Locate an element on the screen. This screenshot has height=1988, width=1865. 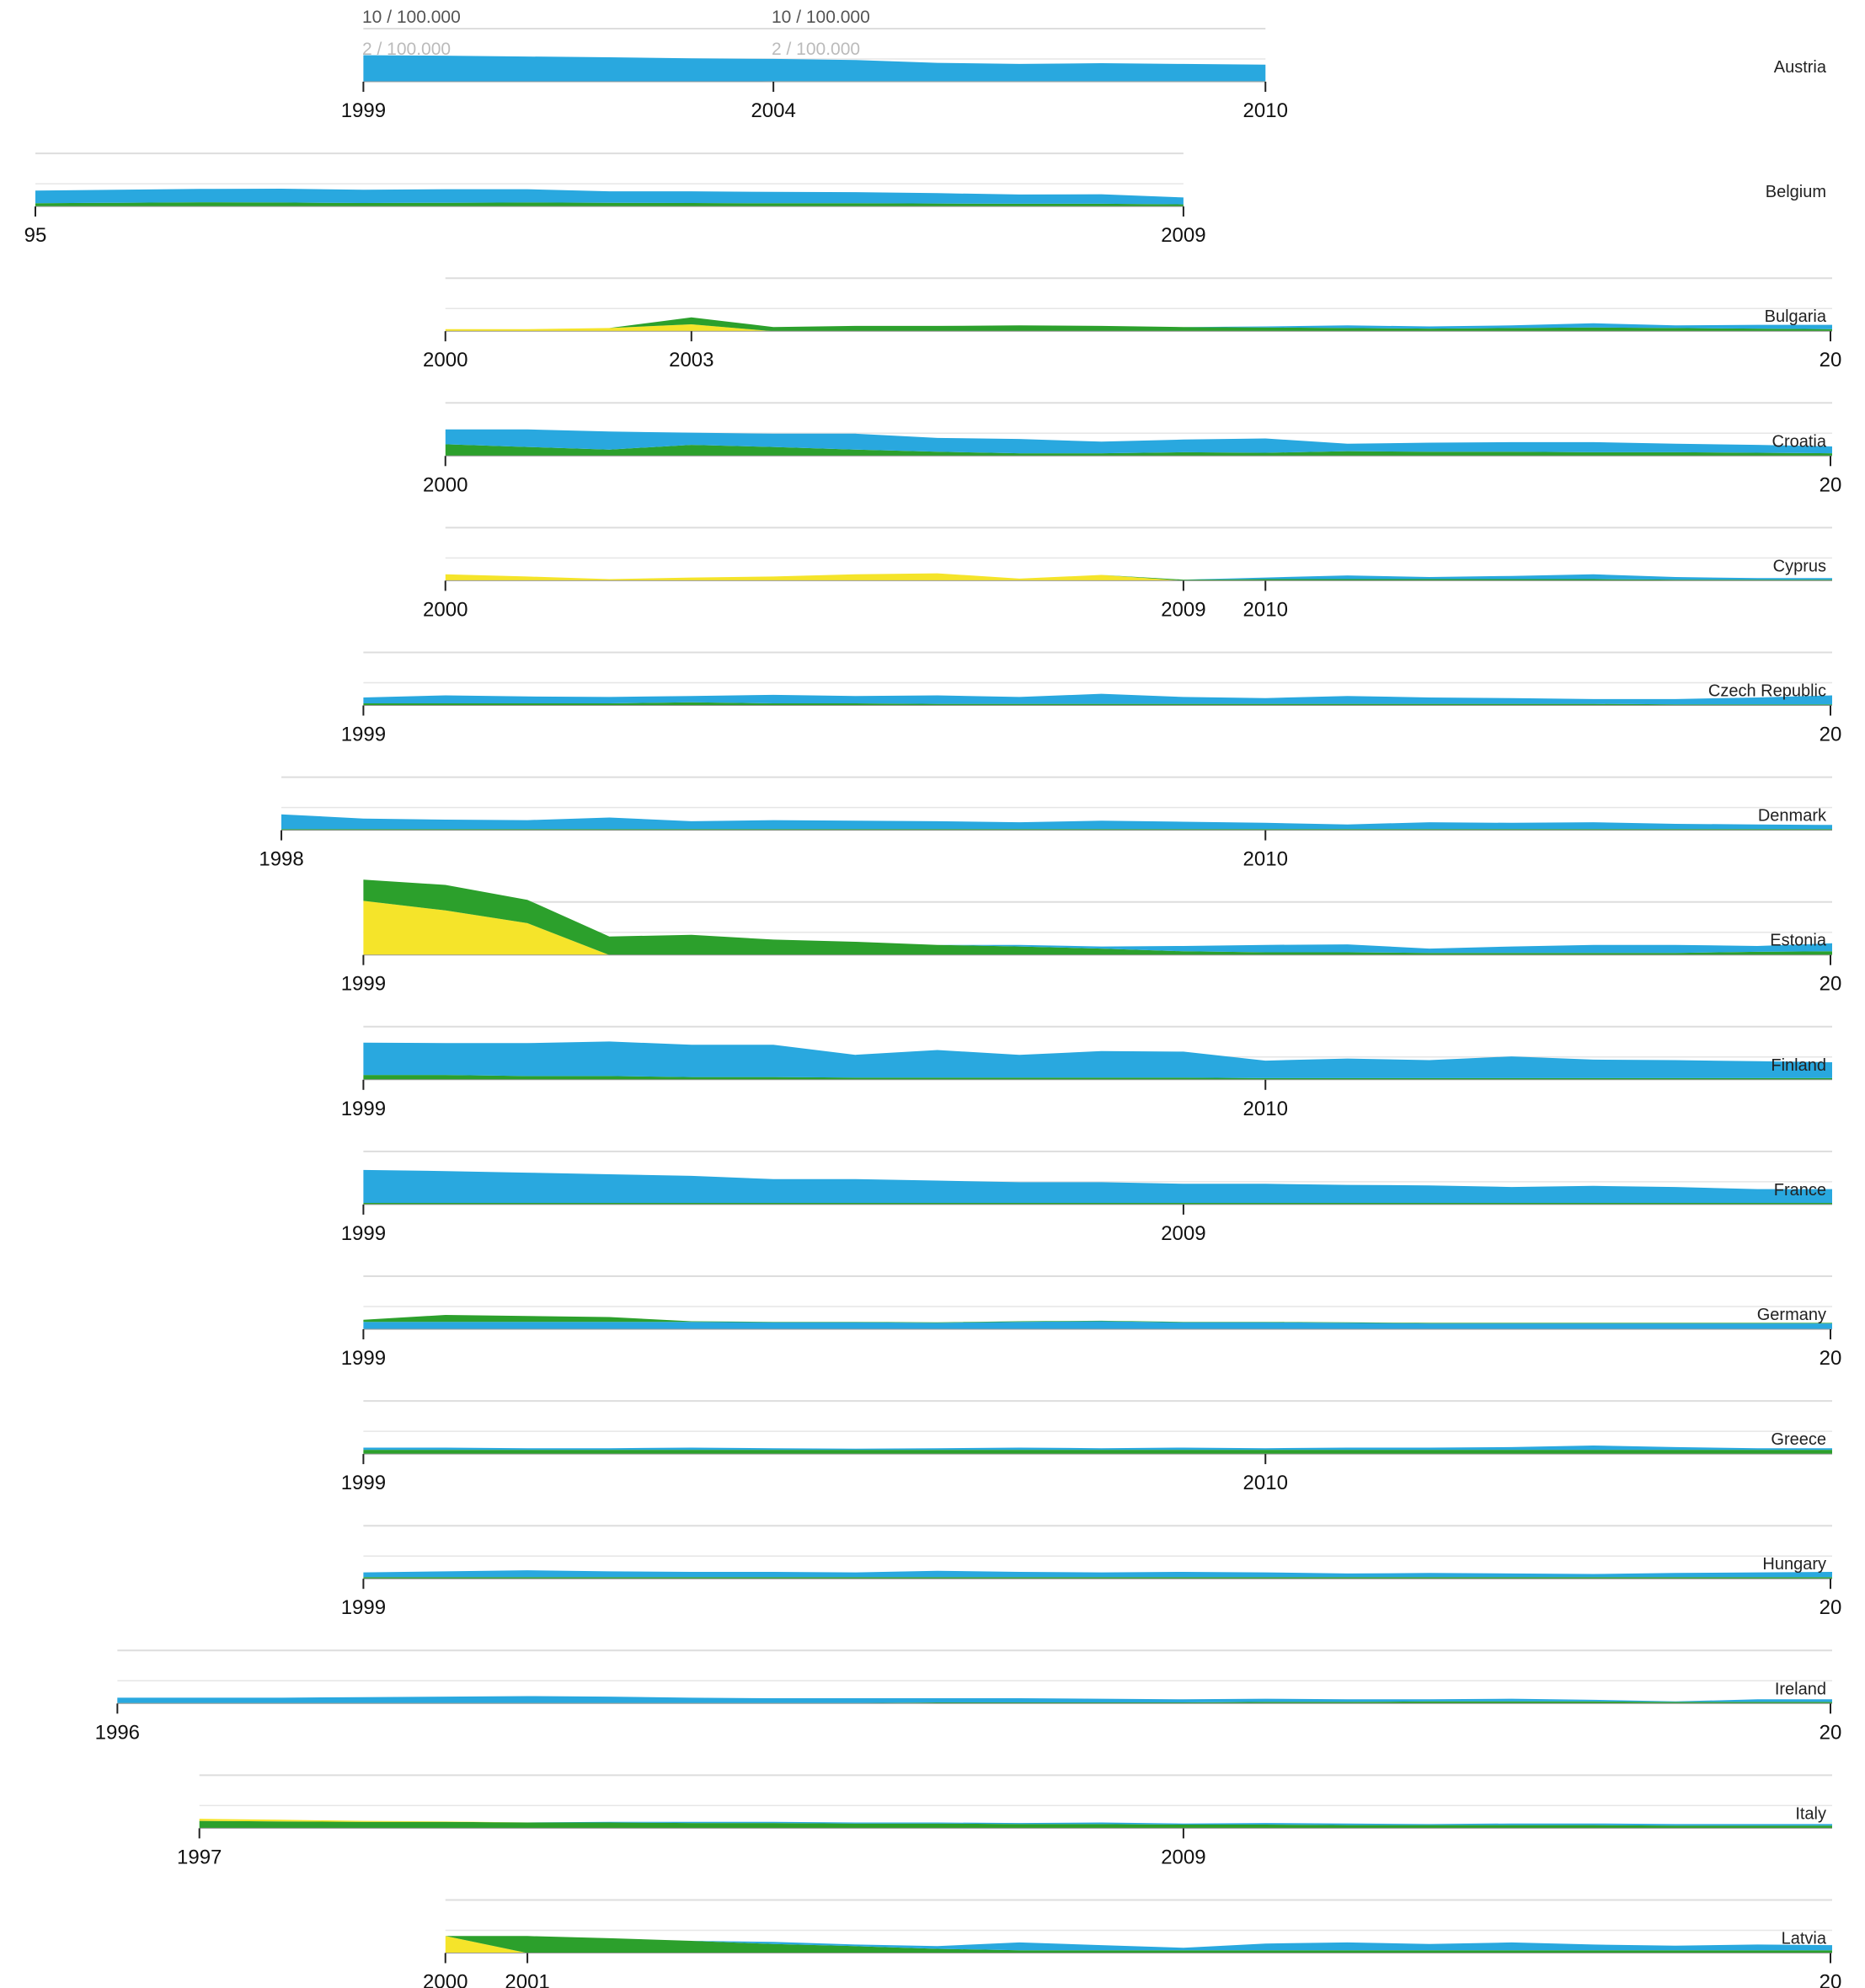
blue-area-cyprus is located at coordinates (1138, 576).